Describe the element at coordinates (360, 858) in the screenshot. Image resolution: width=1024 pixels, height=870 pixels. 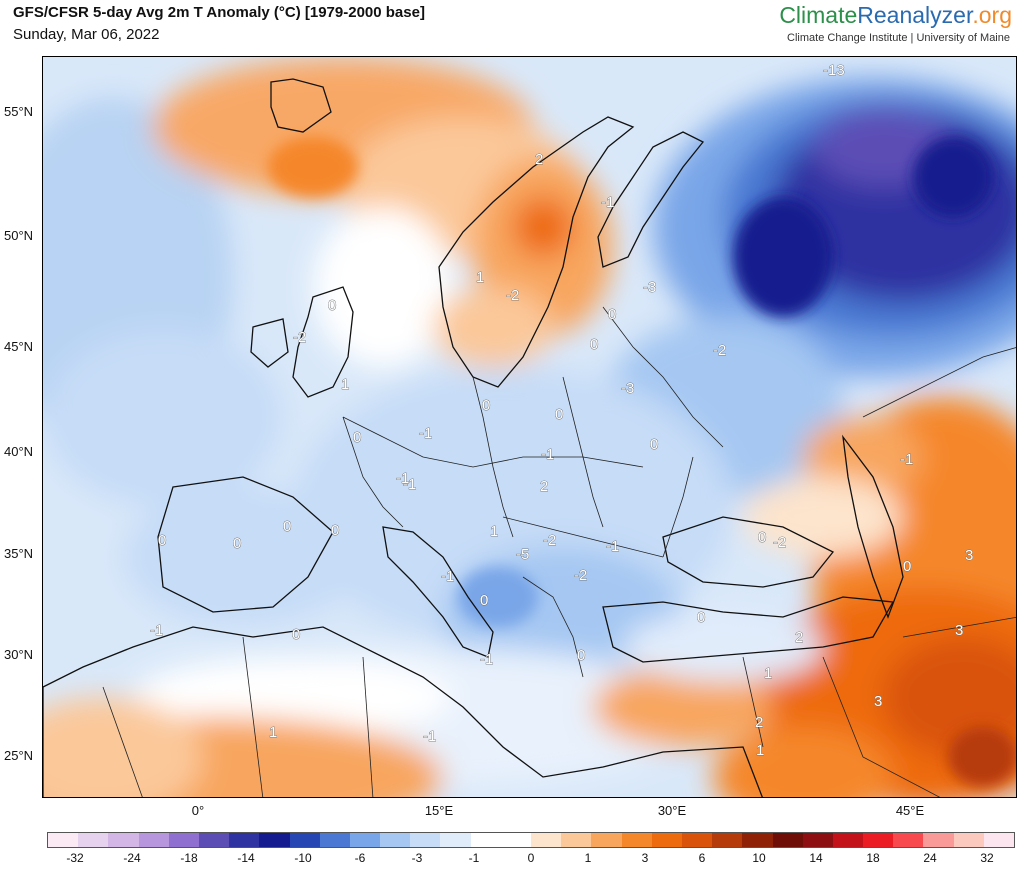
I see `colorbar-label: -6` at that location.